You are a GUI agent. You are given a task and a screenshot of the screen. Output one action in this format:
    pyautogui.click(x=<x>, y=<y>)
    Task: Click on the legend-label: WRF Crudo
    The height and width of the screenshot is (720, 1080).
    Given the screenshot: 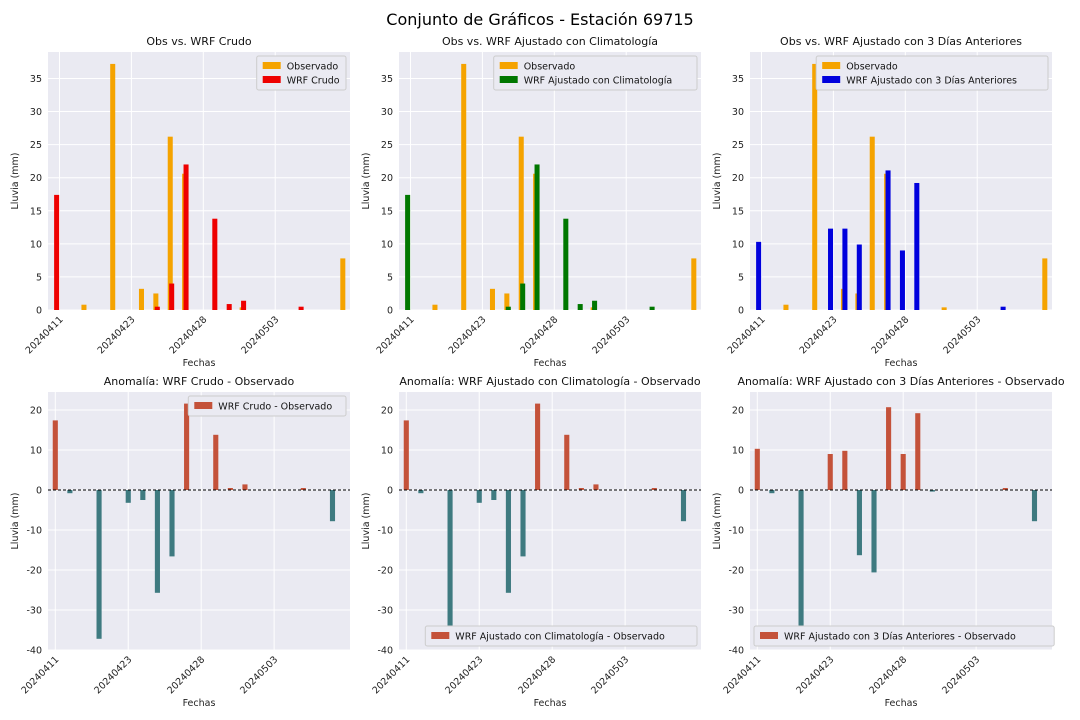 What is the action you would take?
    pyautogui.click(x=313, y=81)
    